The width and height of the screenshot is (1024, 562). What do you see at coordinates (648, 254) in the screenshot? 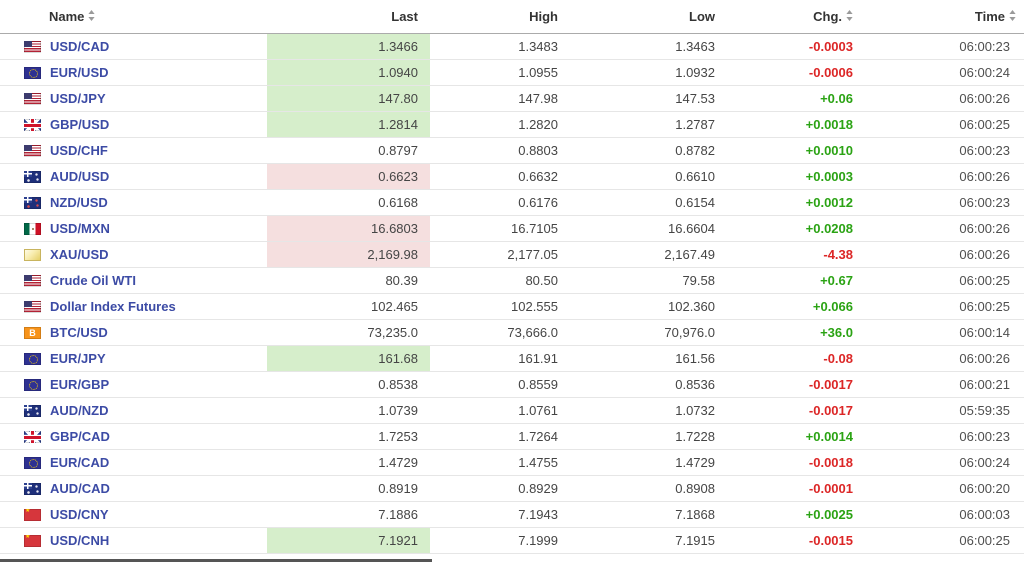
I see `low-cell: 2,167.49` at bounding box center [648, 254].